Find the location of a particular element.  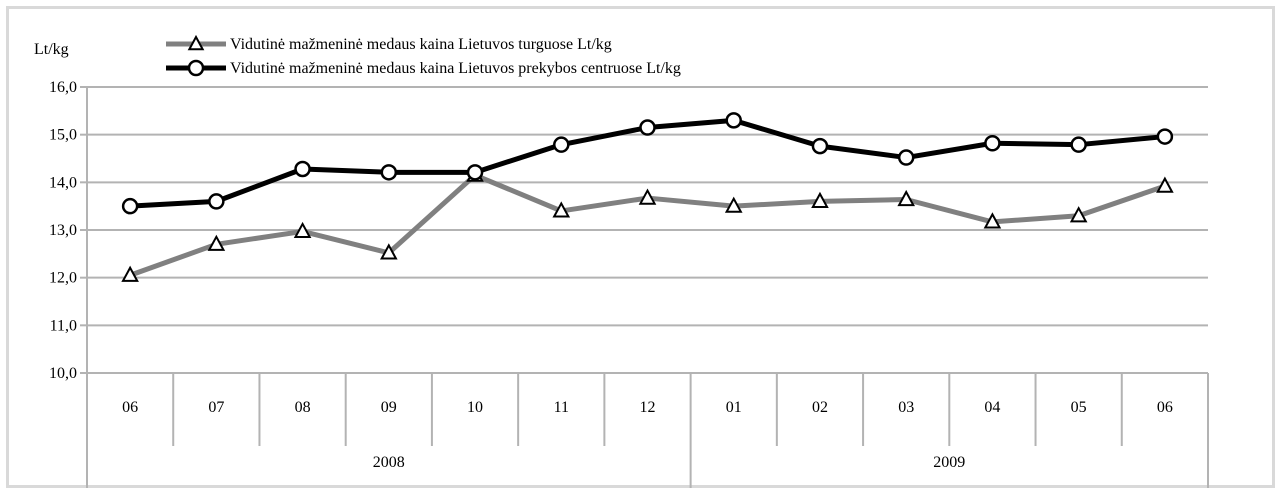

x-tick-label: 04 is located at coordinates (992, 407).